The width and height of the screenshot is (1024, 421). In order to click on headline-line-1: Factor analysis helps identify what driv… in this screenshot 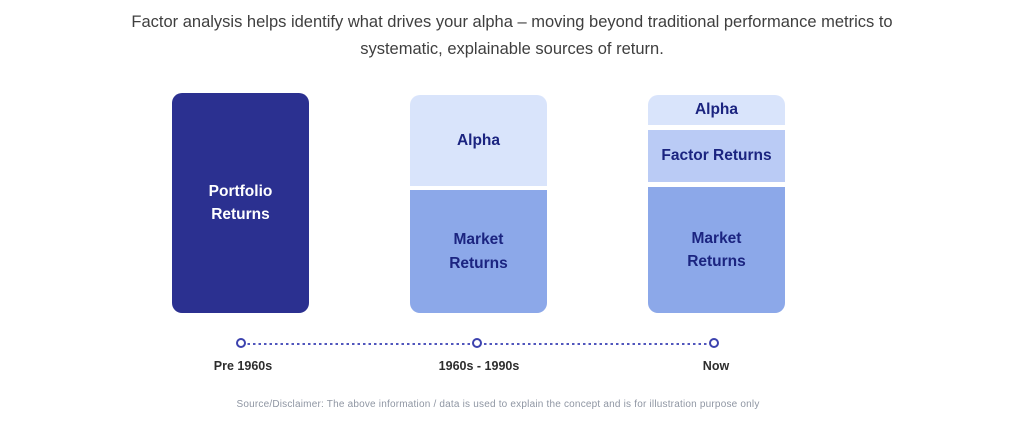, I will do `click(512, 22)`.